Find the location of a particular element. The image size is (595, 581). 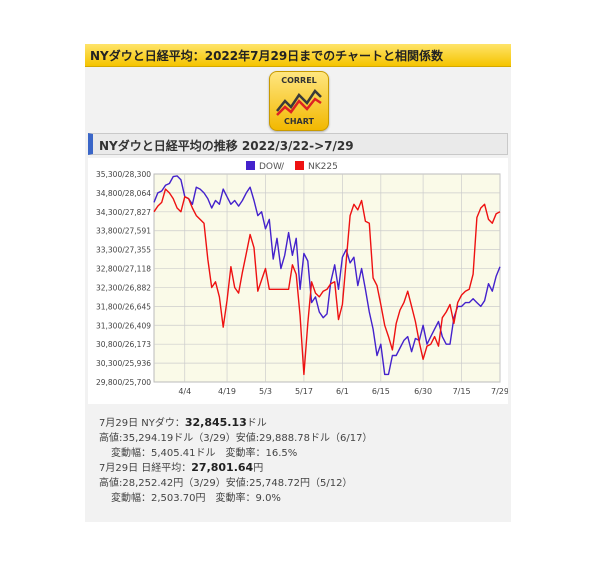

chart-icon is located at coordinates (299, 102).